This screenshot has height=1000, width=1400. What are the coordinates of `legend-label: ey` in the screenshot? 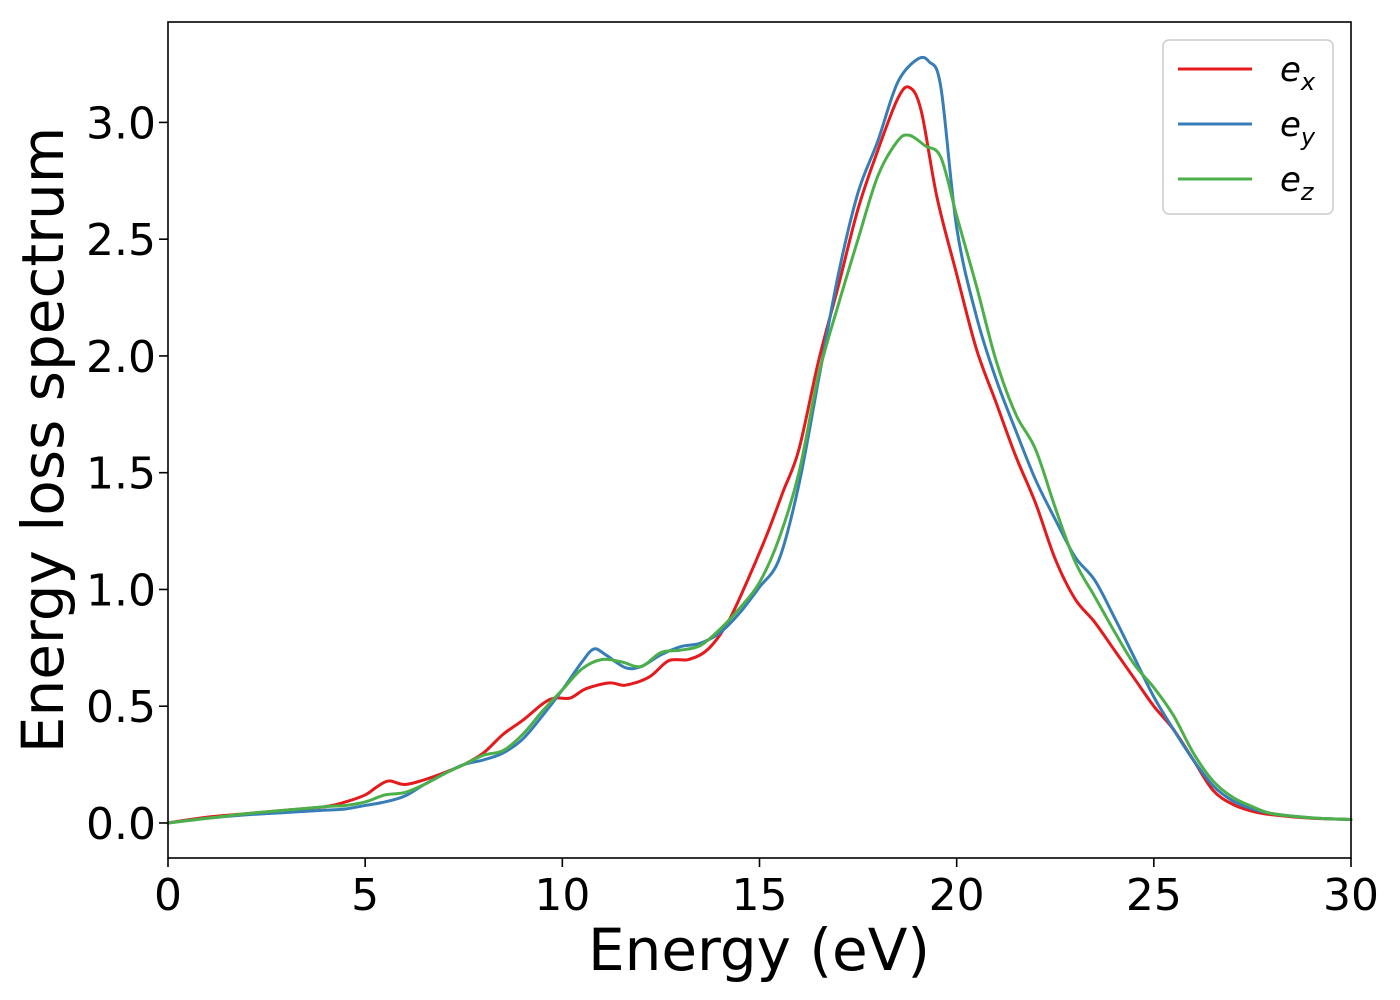 It's located at (1298, 128).